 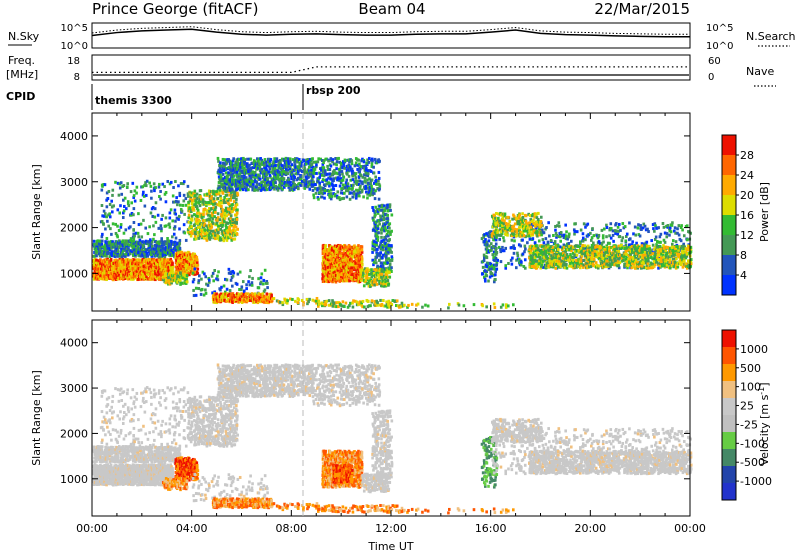 I want to click on noise-right-tick-top: 10^5, so click(x=719, y=28).